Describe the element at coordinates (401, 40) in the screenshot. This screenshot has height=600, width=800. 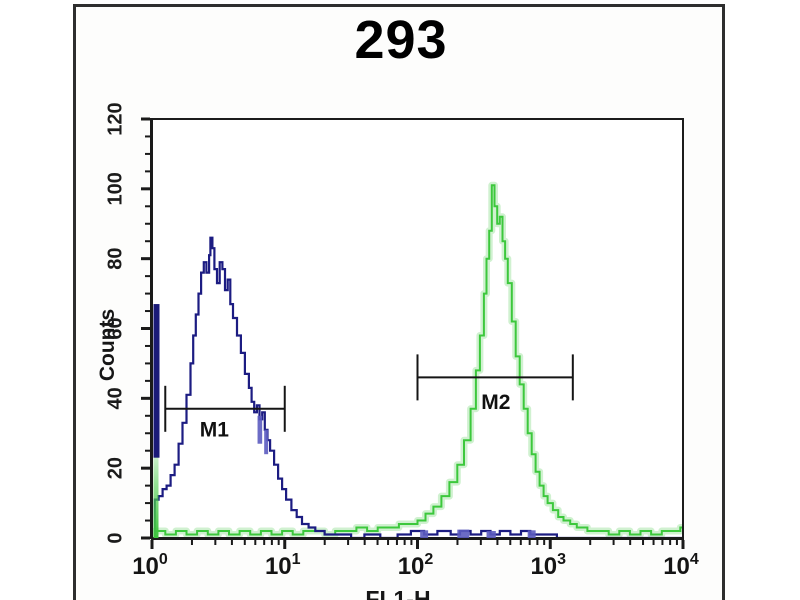
I see `chart-title: 293` at that location.